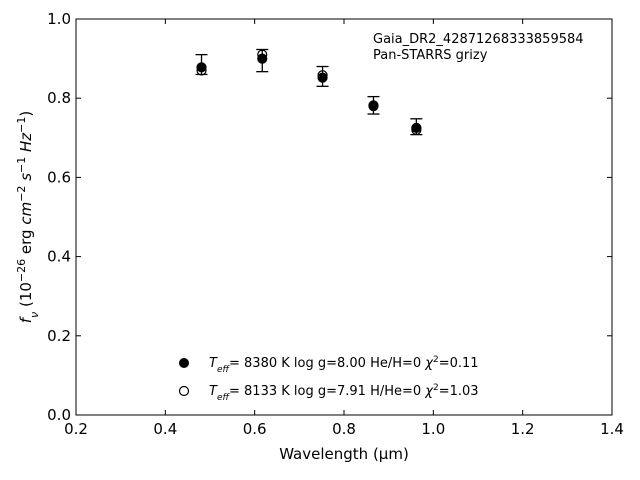 Image resolution: width=640 pixels, height=480 pixels. What do you see at coordinates (59, 19) in the screenshot?
I see `y-tick-label: 1.0` at bounding box center [59, 19].